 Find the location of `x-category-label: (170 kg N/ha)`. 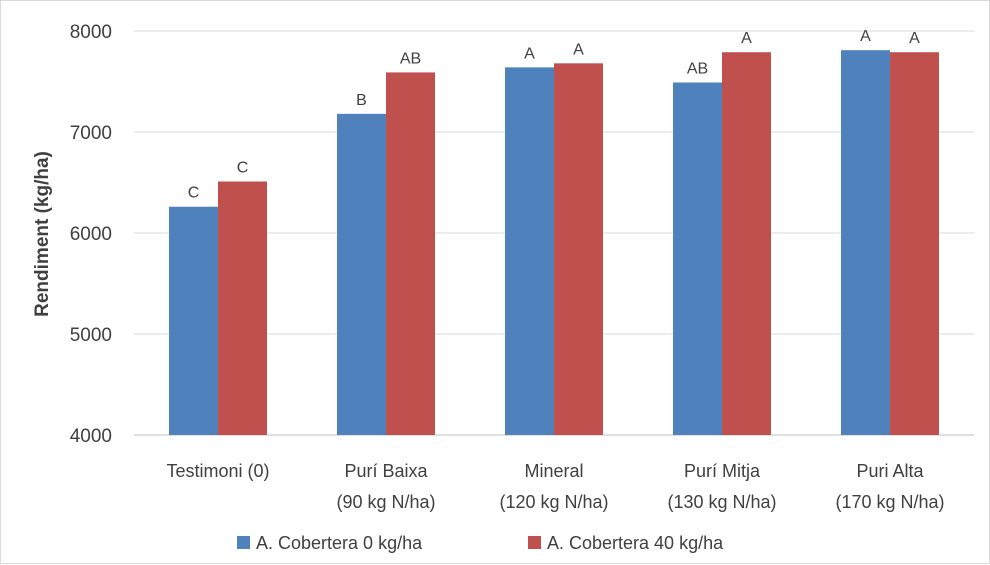

x-category-label: (170 kg N/ha) is located at coordinates (889, 502).